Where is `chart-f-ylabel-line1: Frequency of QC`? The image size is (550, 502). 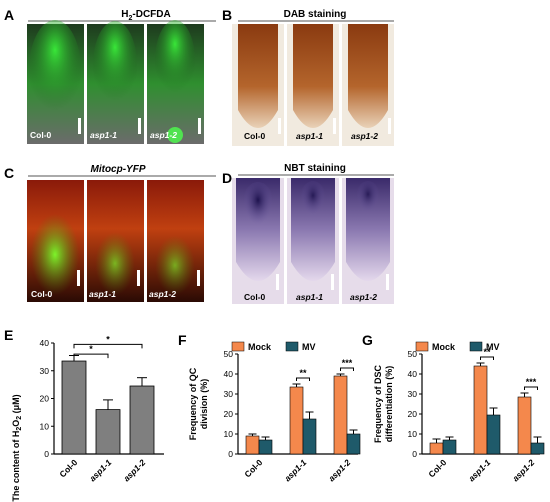
chart-f-ylabel-line1: Frequency of QC is located at coordinates (193, 403).